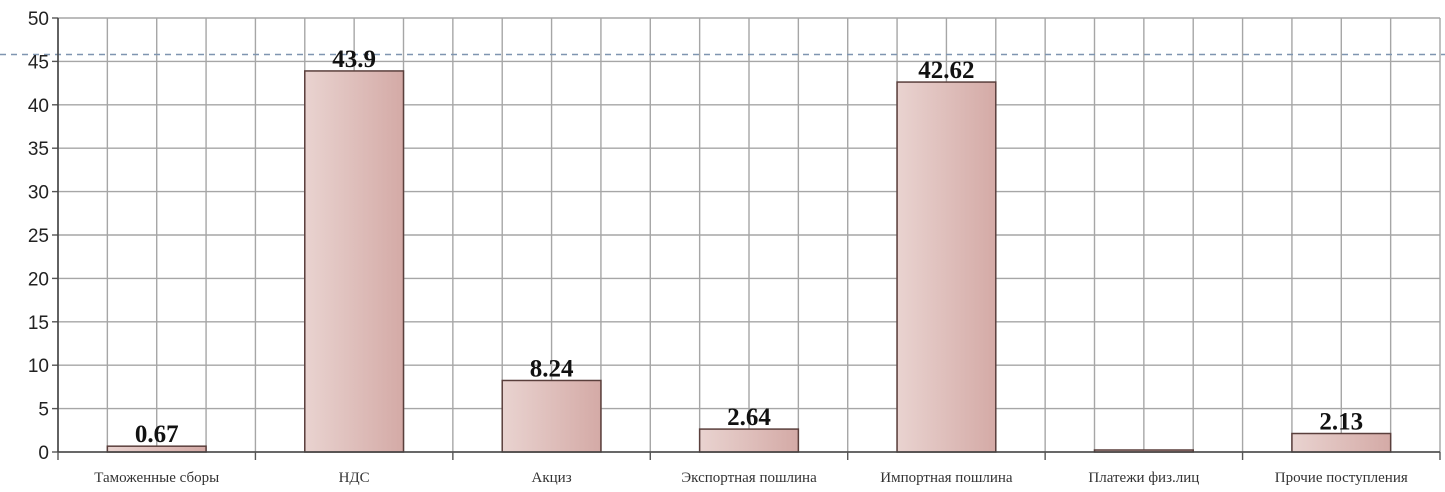  I want to click on bar-value-label: 2.13, so click(1341, 422).